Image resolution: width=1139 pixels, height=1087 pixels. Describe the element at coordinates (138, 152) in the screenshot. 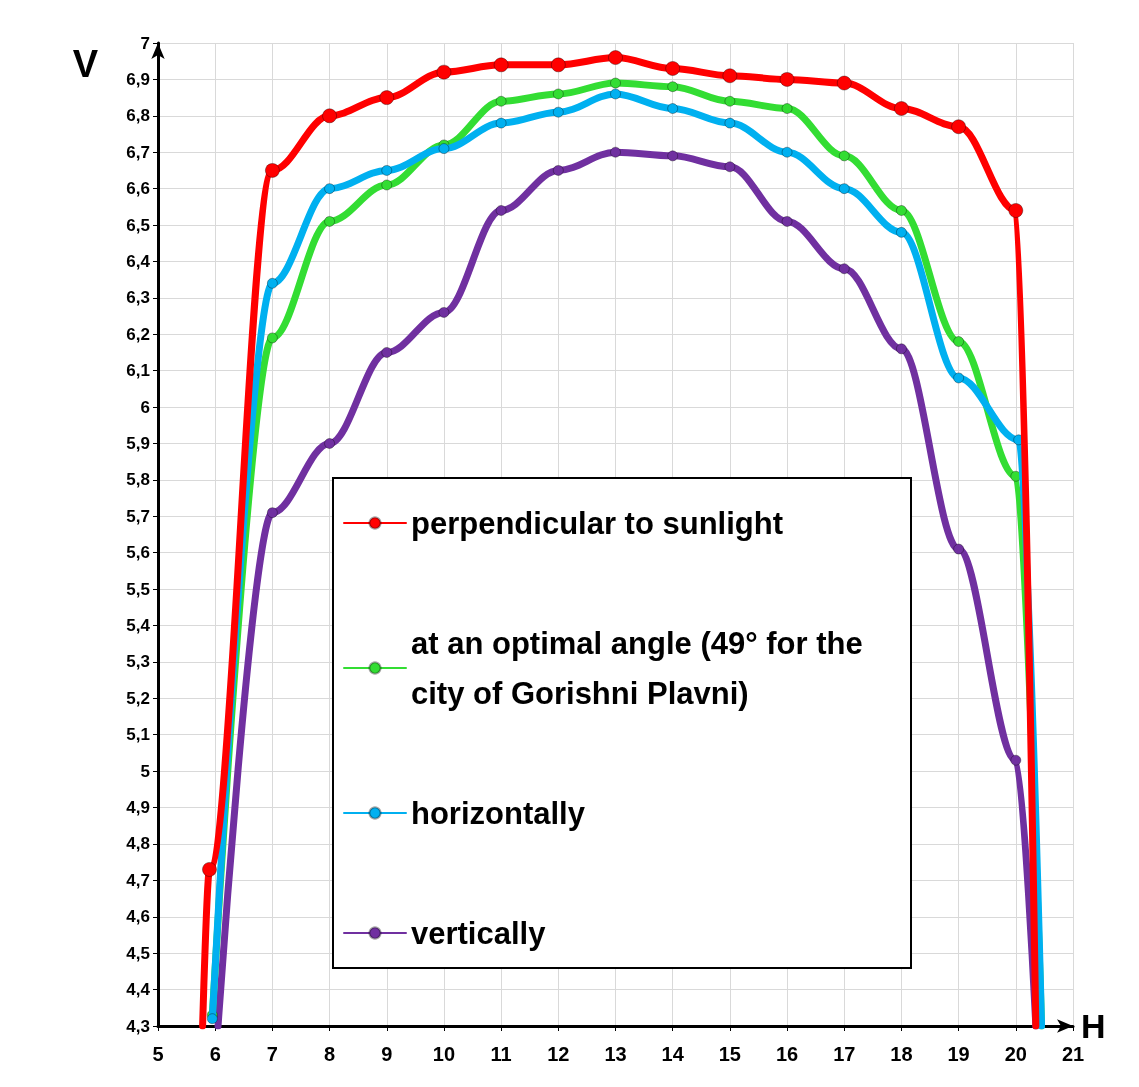

I see `y-tick-label: 6,7` at that location.